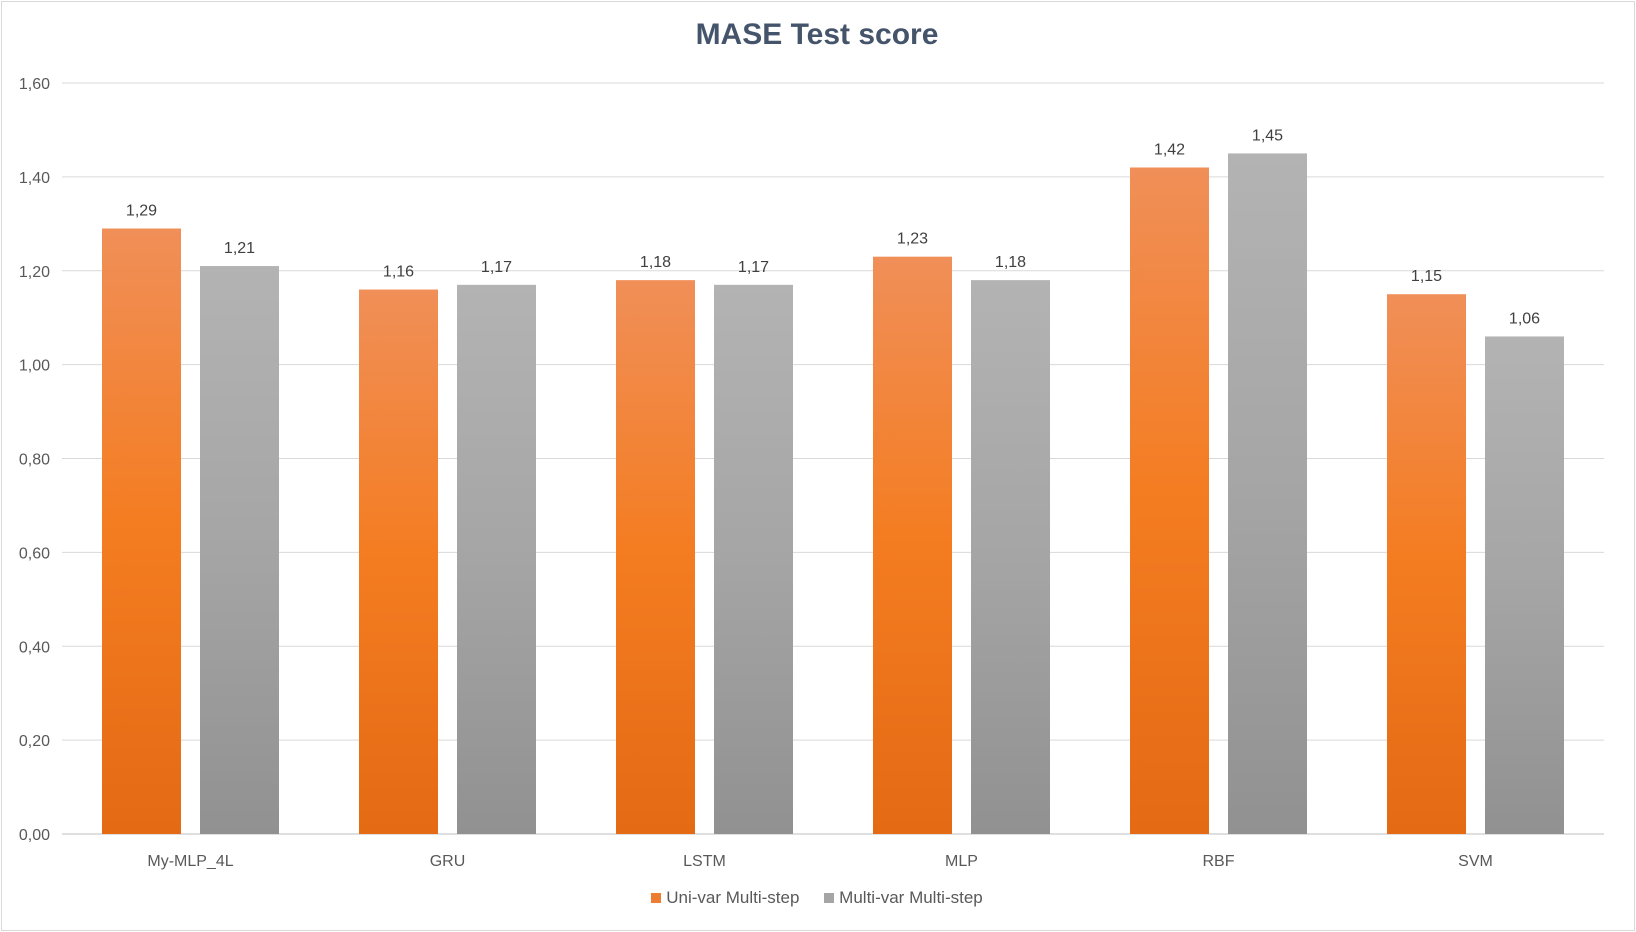  What do you see at coordinates (448, 861) in the screenshot?
I see `x-tick-label: GRU` at bounding box center [448, 861].